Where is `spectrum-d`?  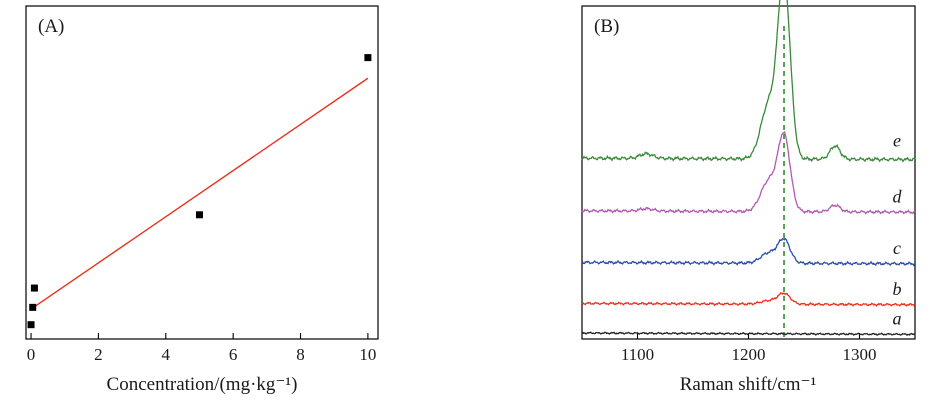 spectrum-d is located at coordinates (748, 172).